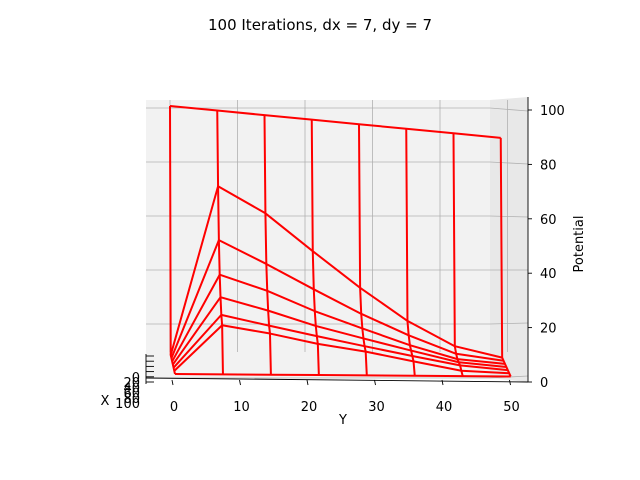 This screenshot has width=640, height=480. I want to click on y-axis-label: Y, so click(342, 420).